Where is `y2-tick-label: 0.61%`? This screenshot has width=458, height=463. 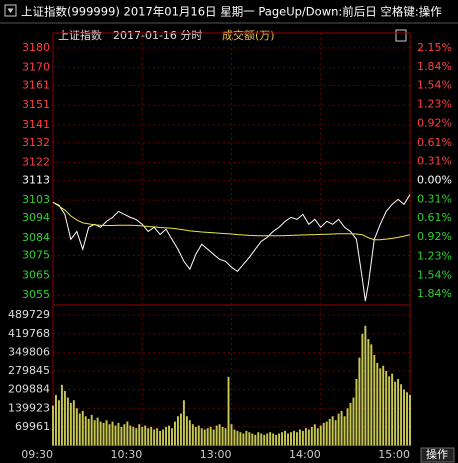 y2-tick-label: 0.61% is located at coordinates (434, 142).